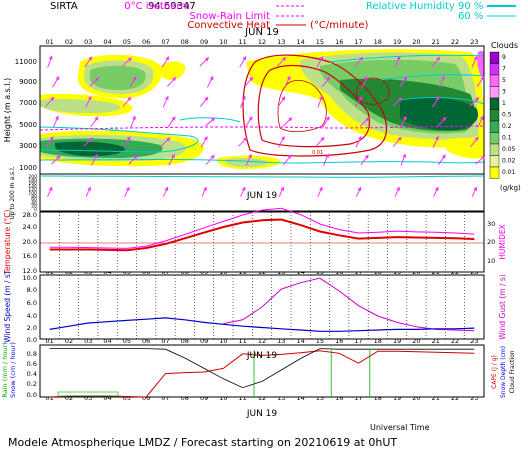 The width and height of the screenshot is (528, 450). What do you see at coordinates (88, 42) in the screenshot?
I see `hour-tick: 03` at bounding box center [88, 42].